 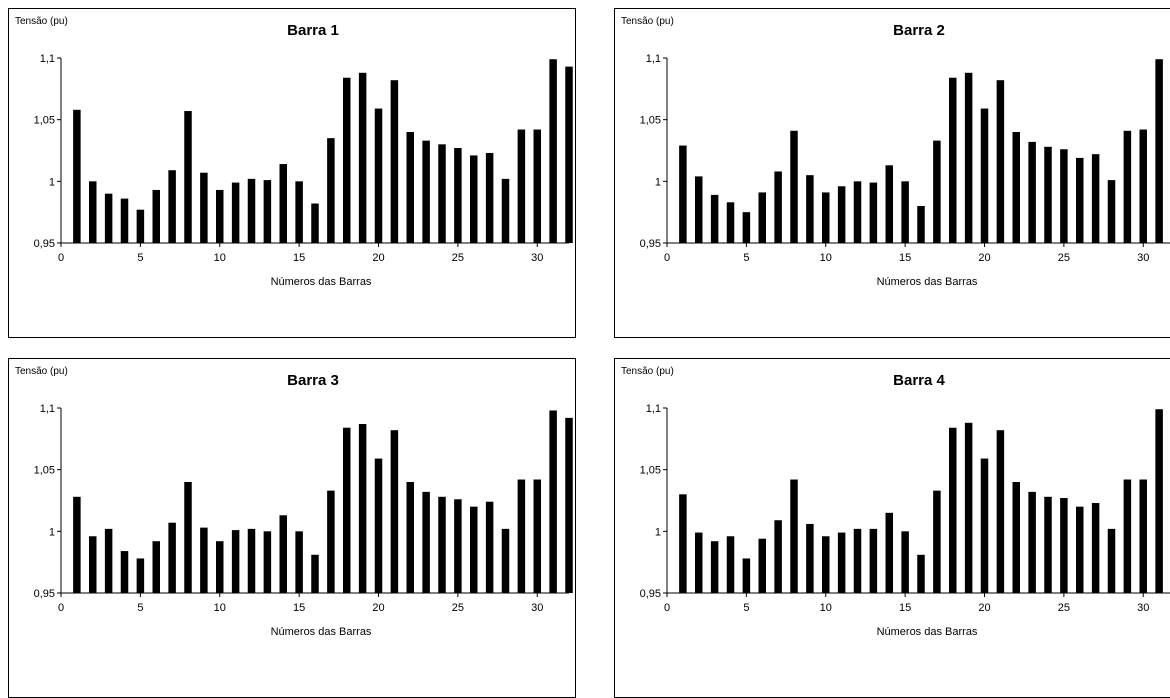 What do you see at coordinates (919, 380) in the screenshot?
I see `chart-title: Barra 4` at bounding box center [919, 380].